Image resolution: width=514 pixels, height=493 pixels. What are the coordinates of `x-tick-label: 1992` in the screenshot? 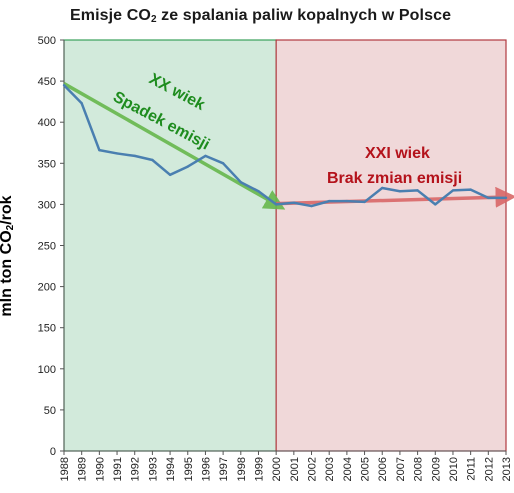 It's located at (136, 469).